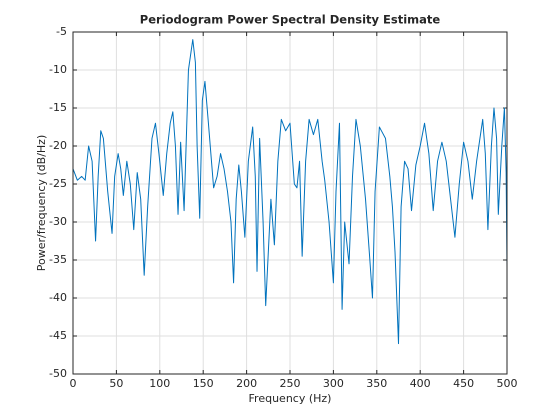 This screenshot has width=560, height=420. I want to click on x-tick-label: 400, so click(420, 383).